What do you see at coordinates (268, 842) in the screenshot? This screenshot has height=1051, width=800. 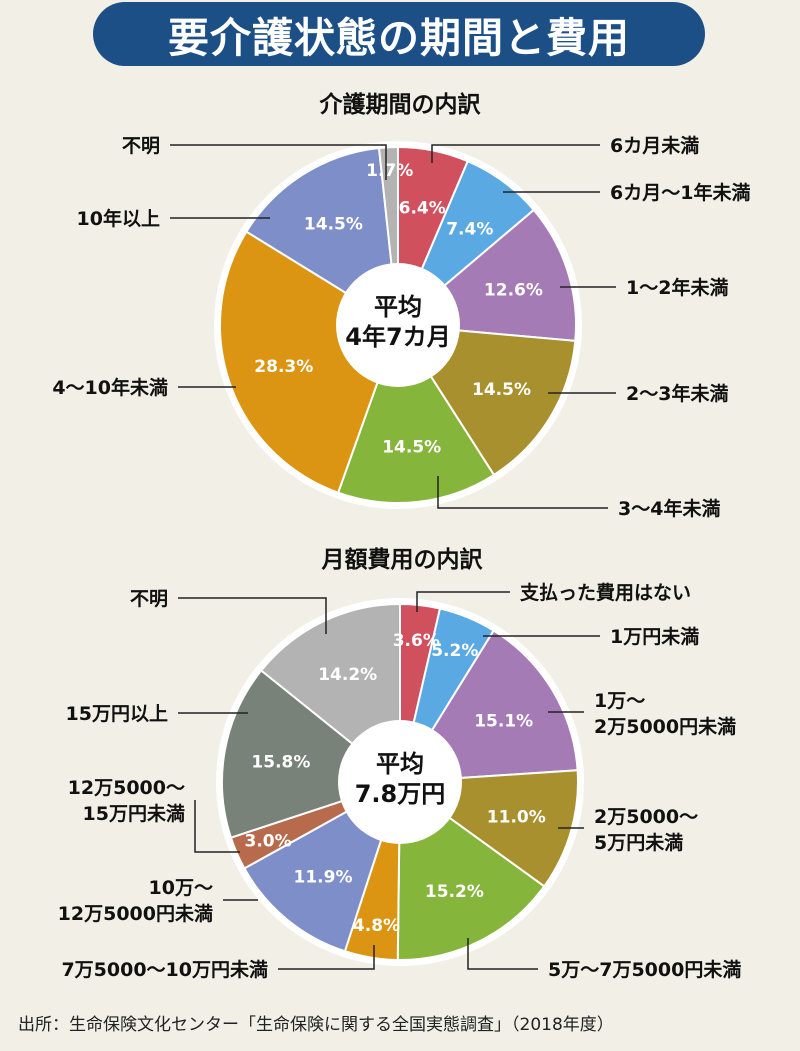 I see `data-label: 3.0%` at bounding box center [268, 842].